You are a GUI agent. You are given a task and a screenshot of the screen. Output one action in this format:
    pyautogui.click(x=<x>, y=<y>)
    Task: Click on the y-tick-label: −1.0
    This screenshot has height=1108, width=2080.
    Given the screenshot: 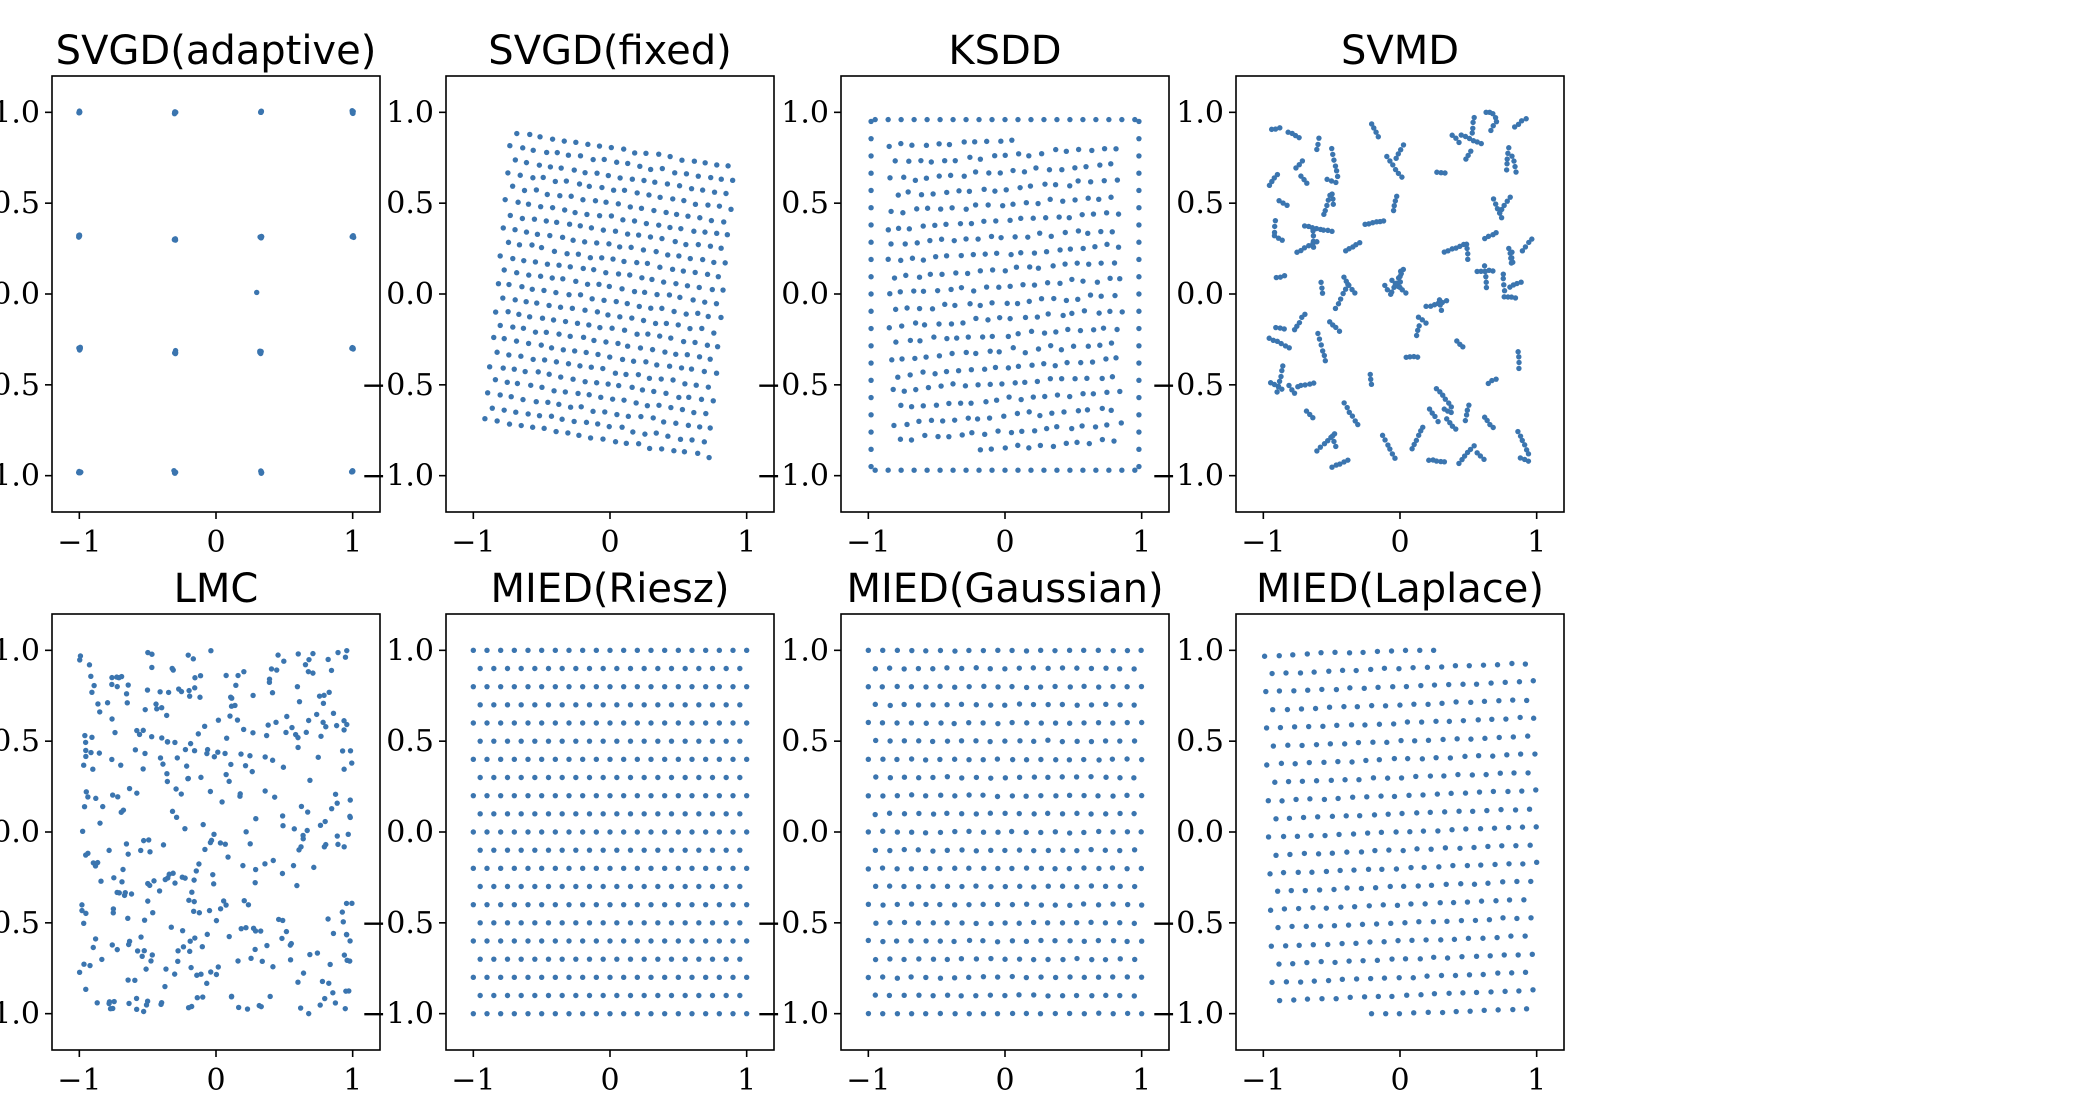 What is the action you would take?
    pyautogui.click(x=792, y=476)
    